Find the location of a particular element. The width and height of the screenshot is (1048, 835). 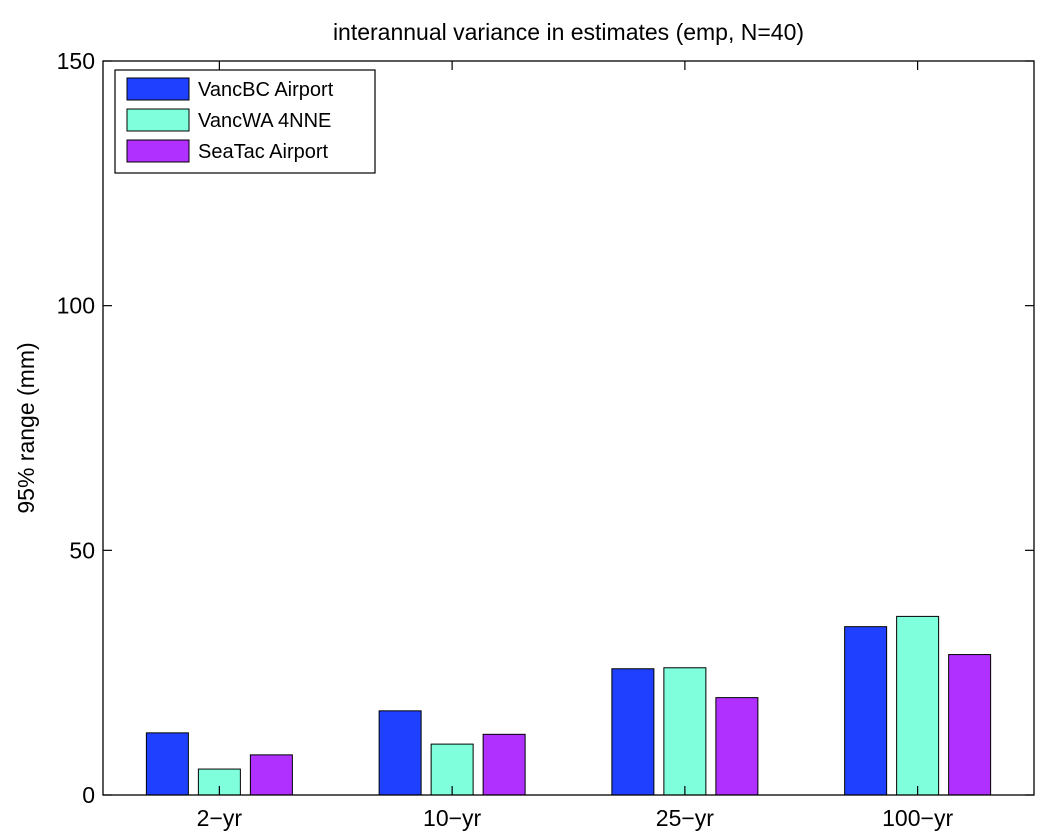

legend-label: SeaTac Airport is located at coordinates (263, 152).